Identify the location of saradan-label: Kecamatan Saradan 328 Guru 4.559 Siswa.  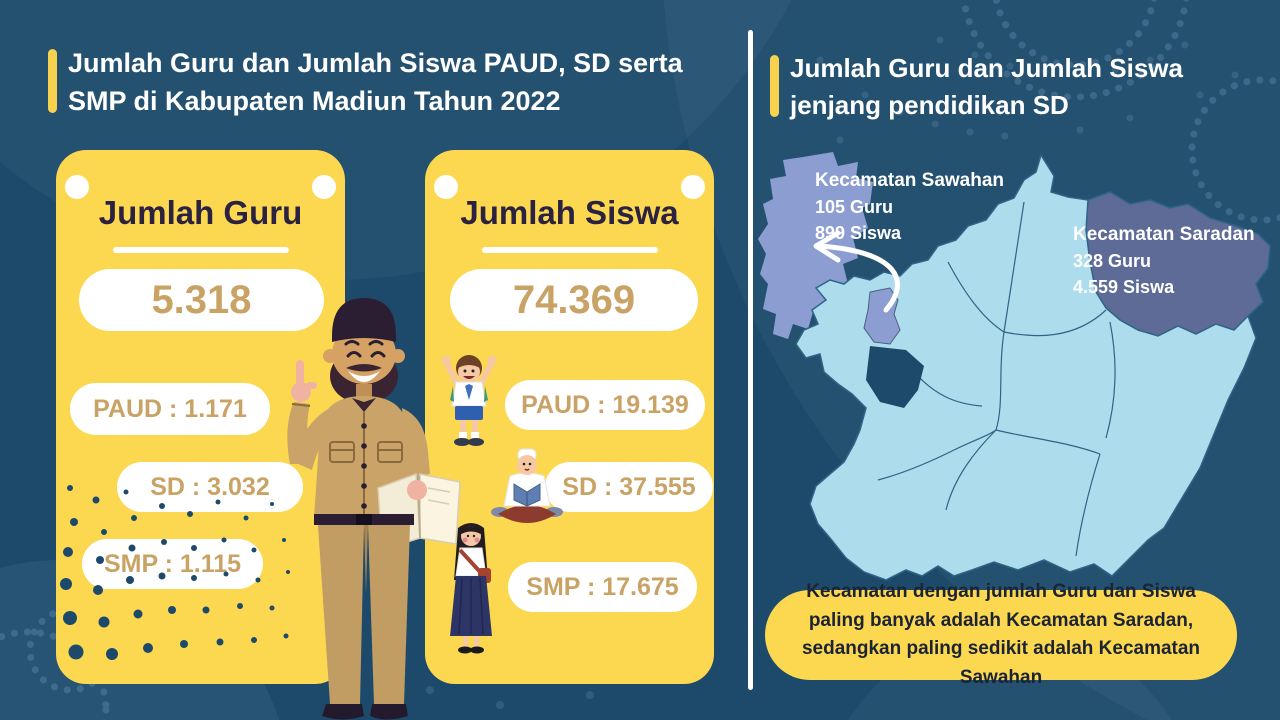
(1164, 261).